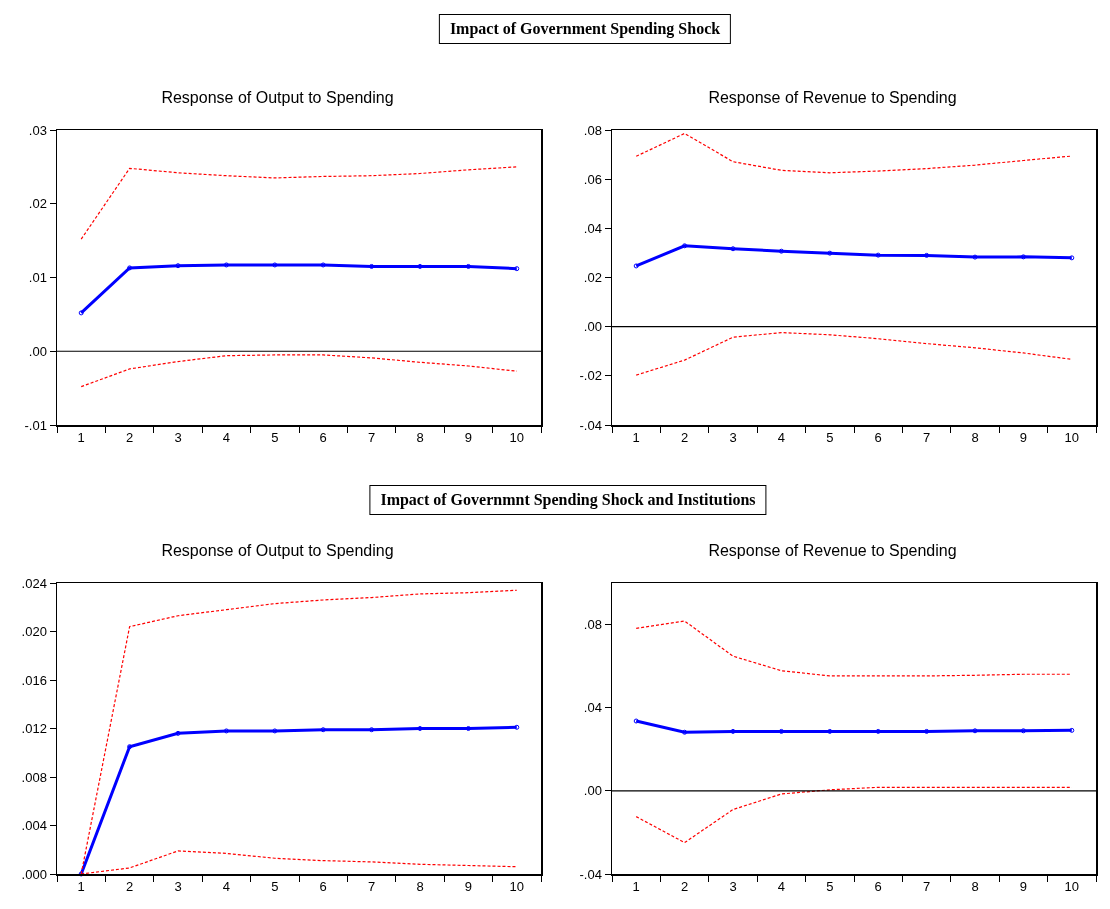 This screenshot has height=909, width=1110. What do you see at coordinates (34, 680) in the screenshot?
I see `y-tick-label: .016` at bounding box center [34, 680].